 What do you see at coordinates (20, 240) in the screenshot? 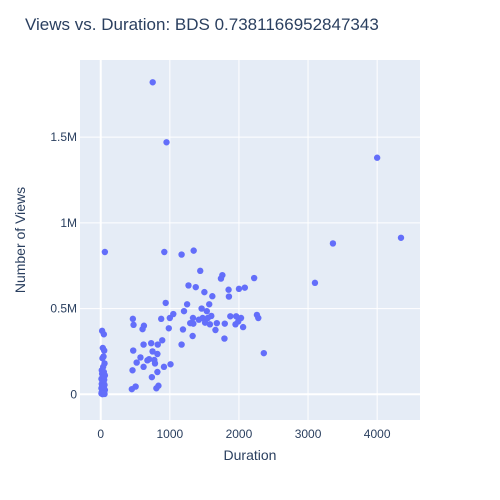
I see `y-axis-label: Number of Views` at bounding box center [20, 240].